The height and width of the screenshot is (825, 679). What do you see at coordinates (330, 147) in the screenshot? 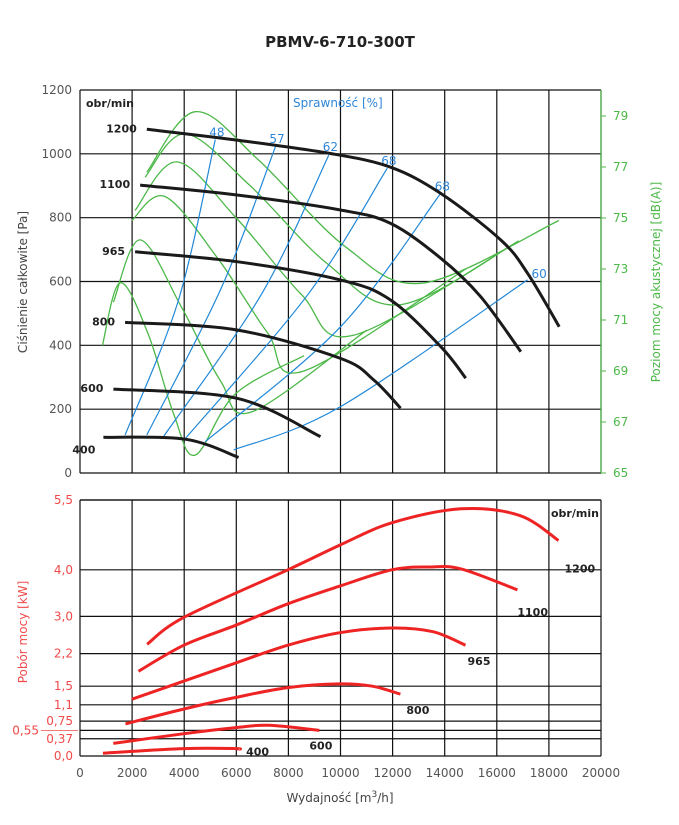
I see `efficiency-label: 62` at bounding box center [330, 147].